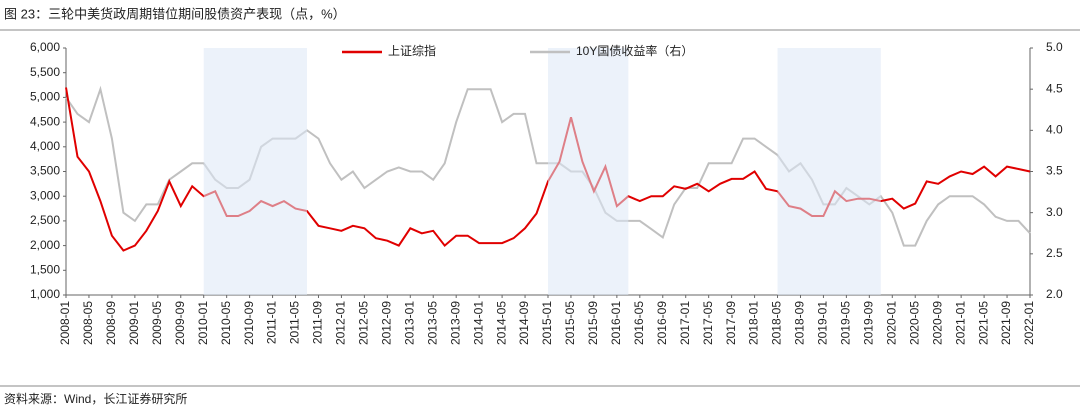 This screenshot has height=413, width=1080. I want to click on y-tick-label: 5,000, so click(45, 97).